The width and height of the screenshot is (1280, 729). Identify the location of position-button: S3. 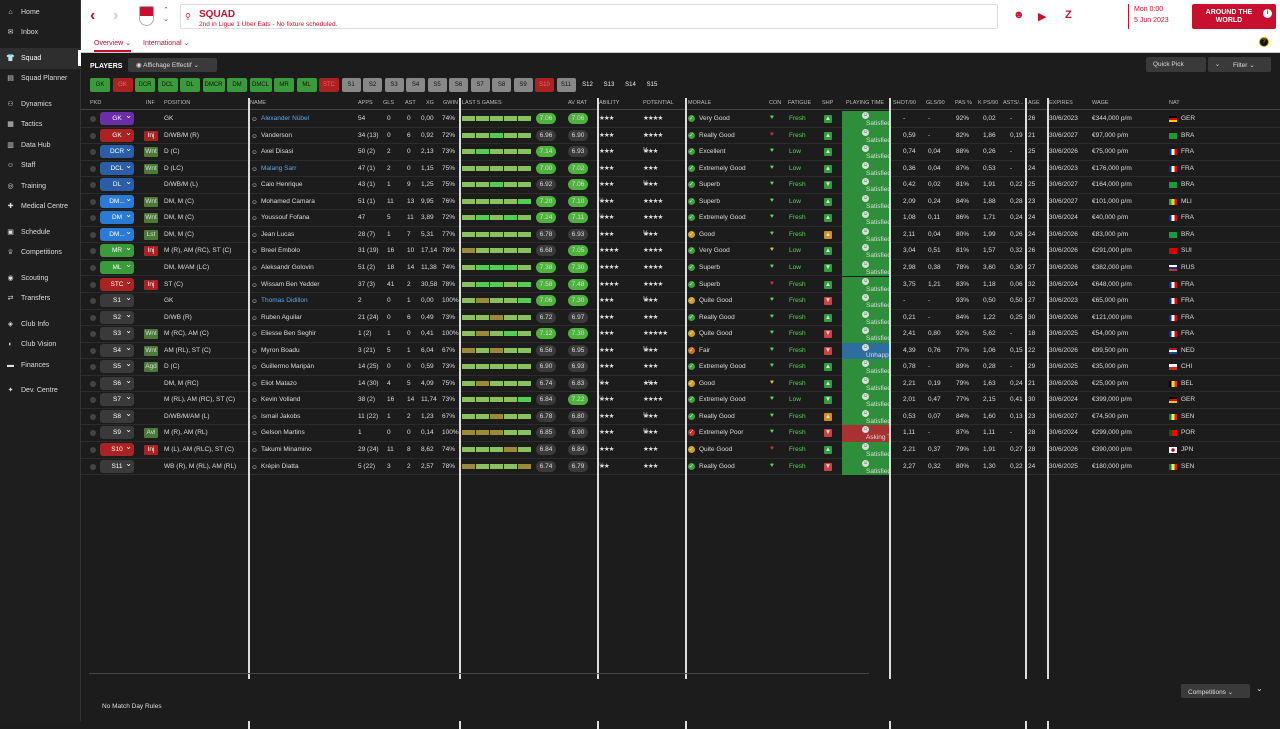
(394, 85).